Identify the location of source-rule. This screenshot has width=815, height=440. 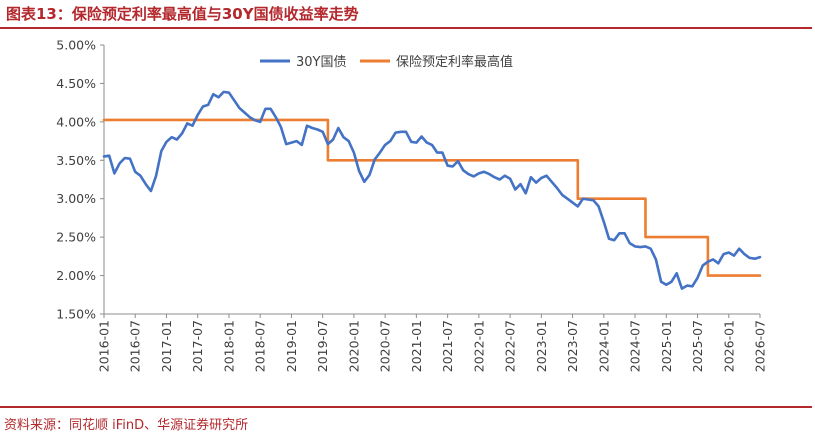
(406, 407).